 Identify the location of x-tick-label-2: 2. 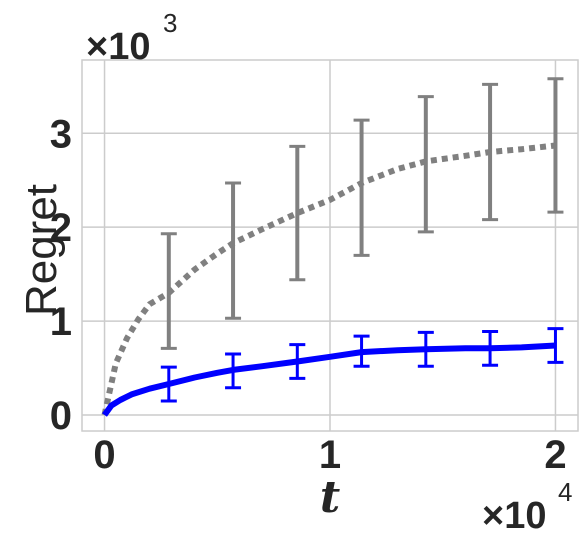
(555, 455).